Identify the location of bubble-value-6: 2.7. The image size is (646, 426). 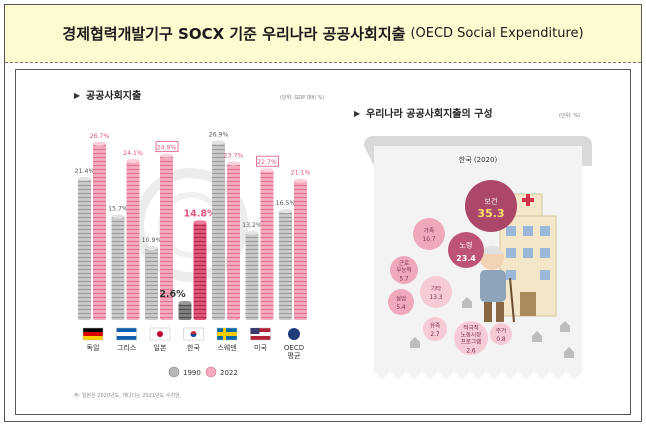
(435, 335).